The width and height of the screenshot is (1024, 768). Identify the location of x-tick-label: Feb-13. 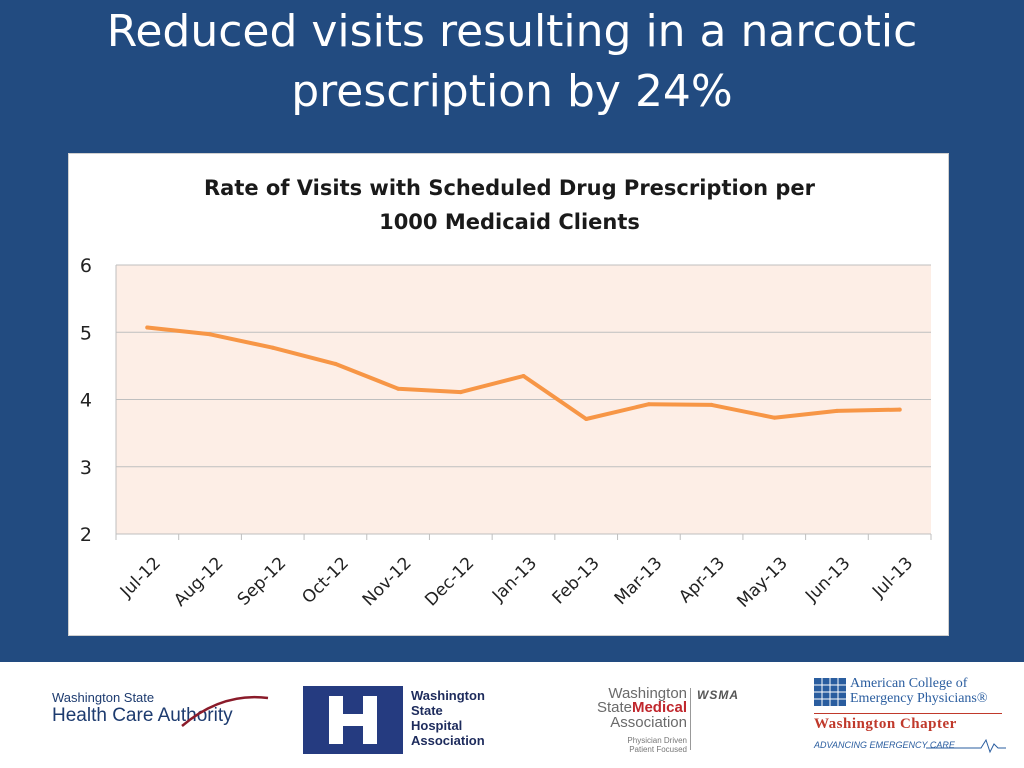
(576, 580).